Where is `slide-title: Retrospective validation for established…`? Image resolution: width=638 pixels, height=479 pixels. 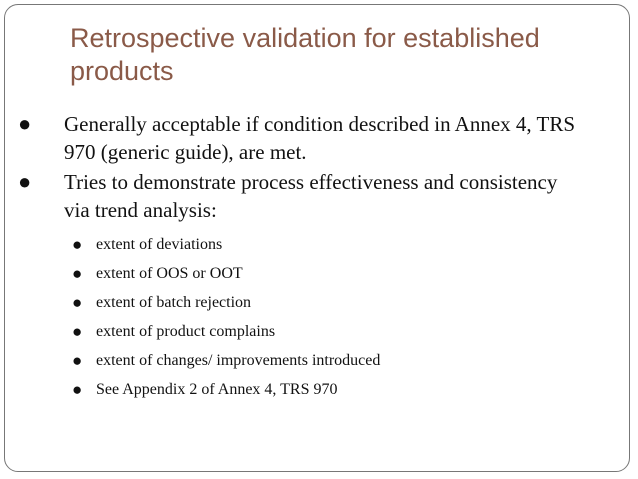
slide-title: Retrospective validation for established… is located at coordinates (305, 54).